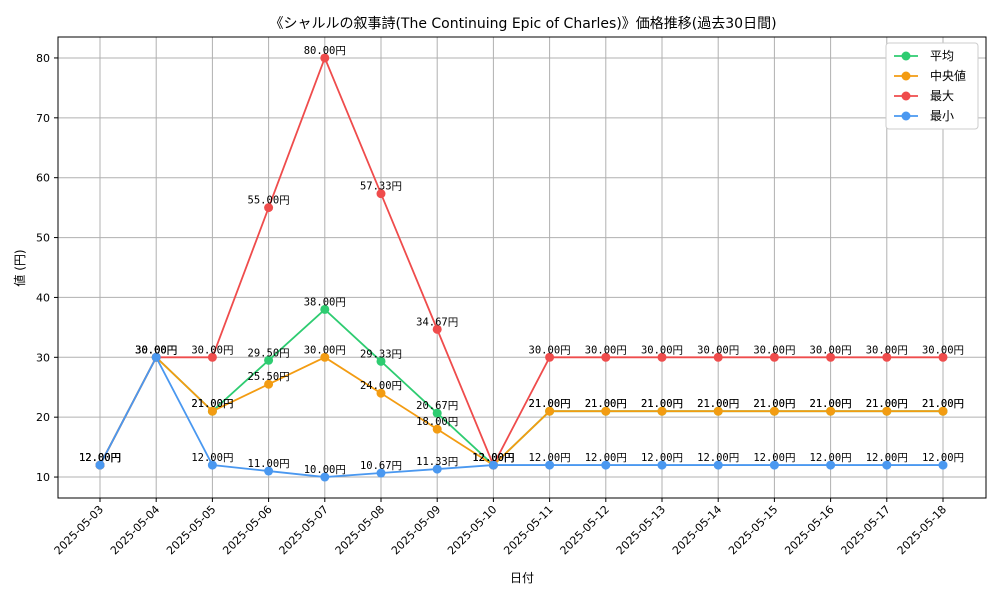 The image size is (1000, 600). I want to click on data-label: 11.33円, so click(437, 462).